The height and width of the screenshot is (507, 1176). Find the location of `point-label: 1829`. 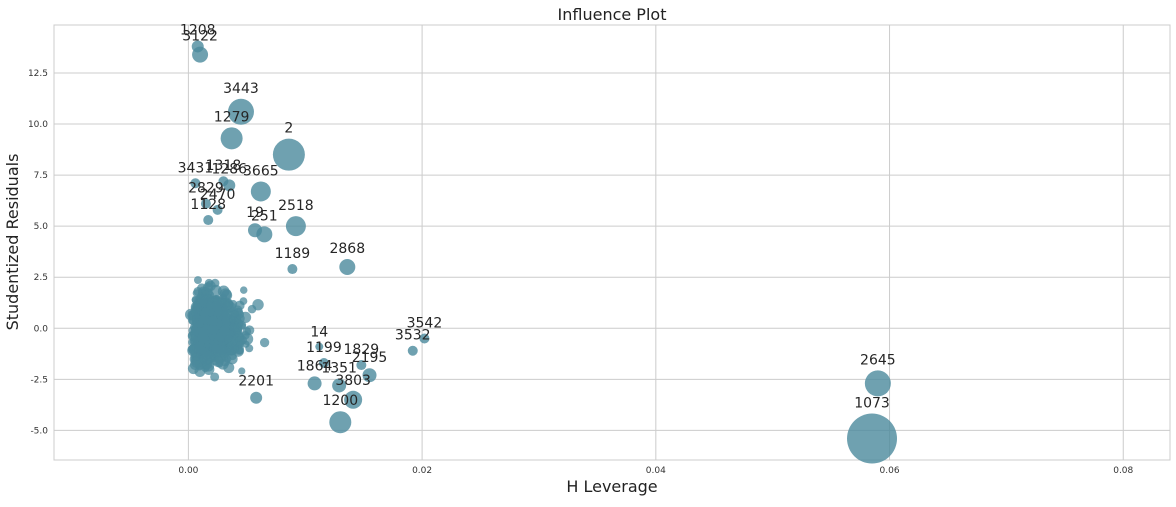

point-label: 1829 is located at coordinates (362, 350).